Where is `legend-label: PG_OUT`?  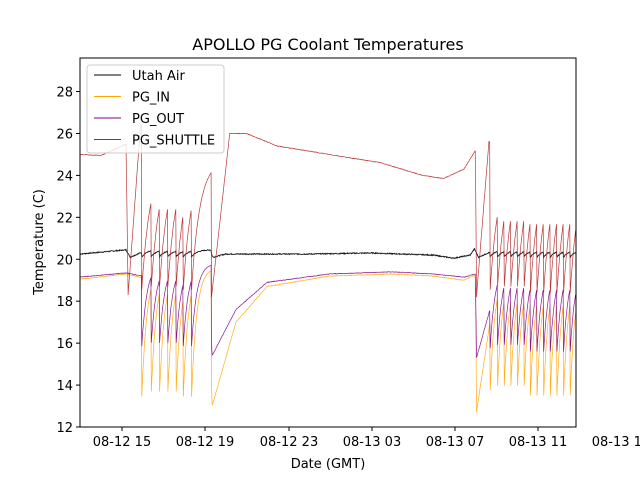 legend-label: PG_OUT is located at coordinates (158, 119).